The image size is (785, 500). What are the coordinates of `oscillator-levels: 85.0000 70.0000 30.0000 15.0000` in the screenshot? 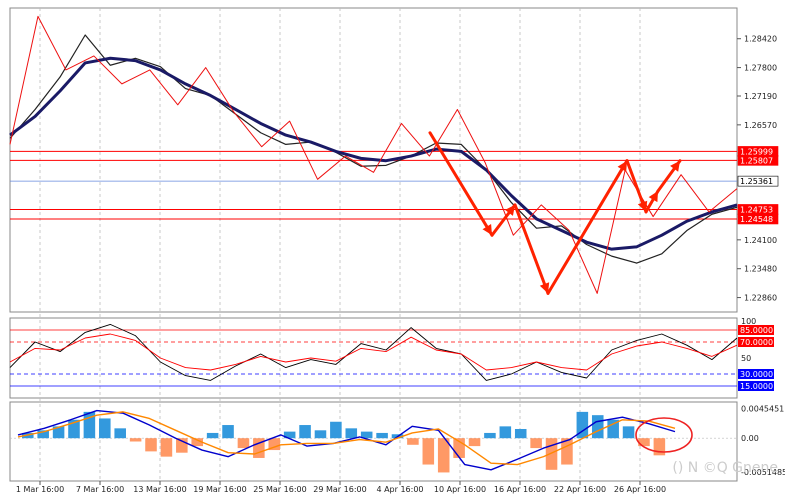 It's located at (392, 358).